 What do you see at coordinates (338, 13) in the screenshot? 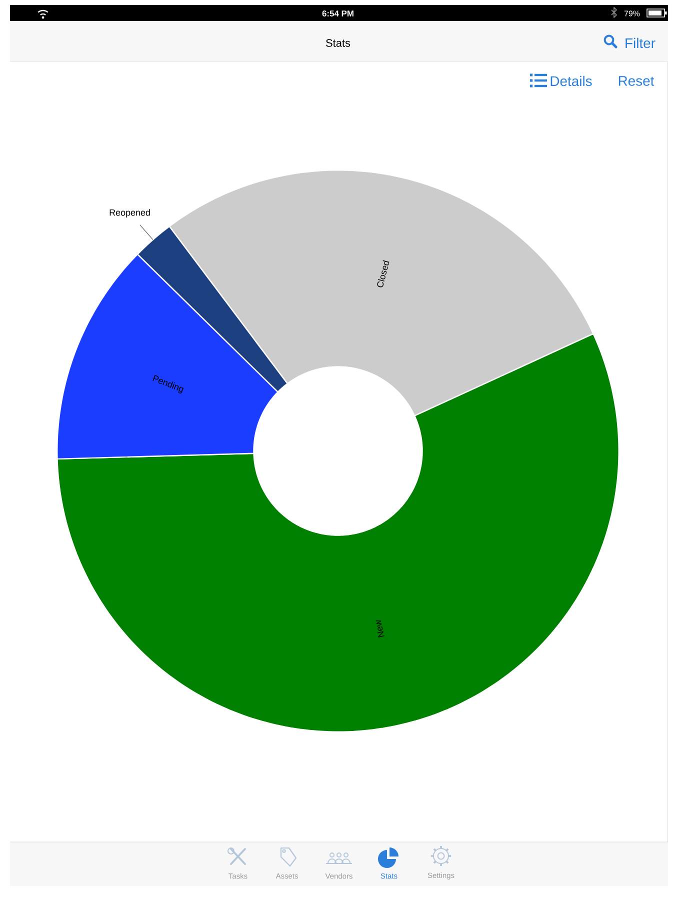
I see `text: 6:54 PM` at bounding box center [338, 13].